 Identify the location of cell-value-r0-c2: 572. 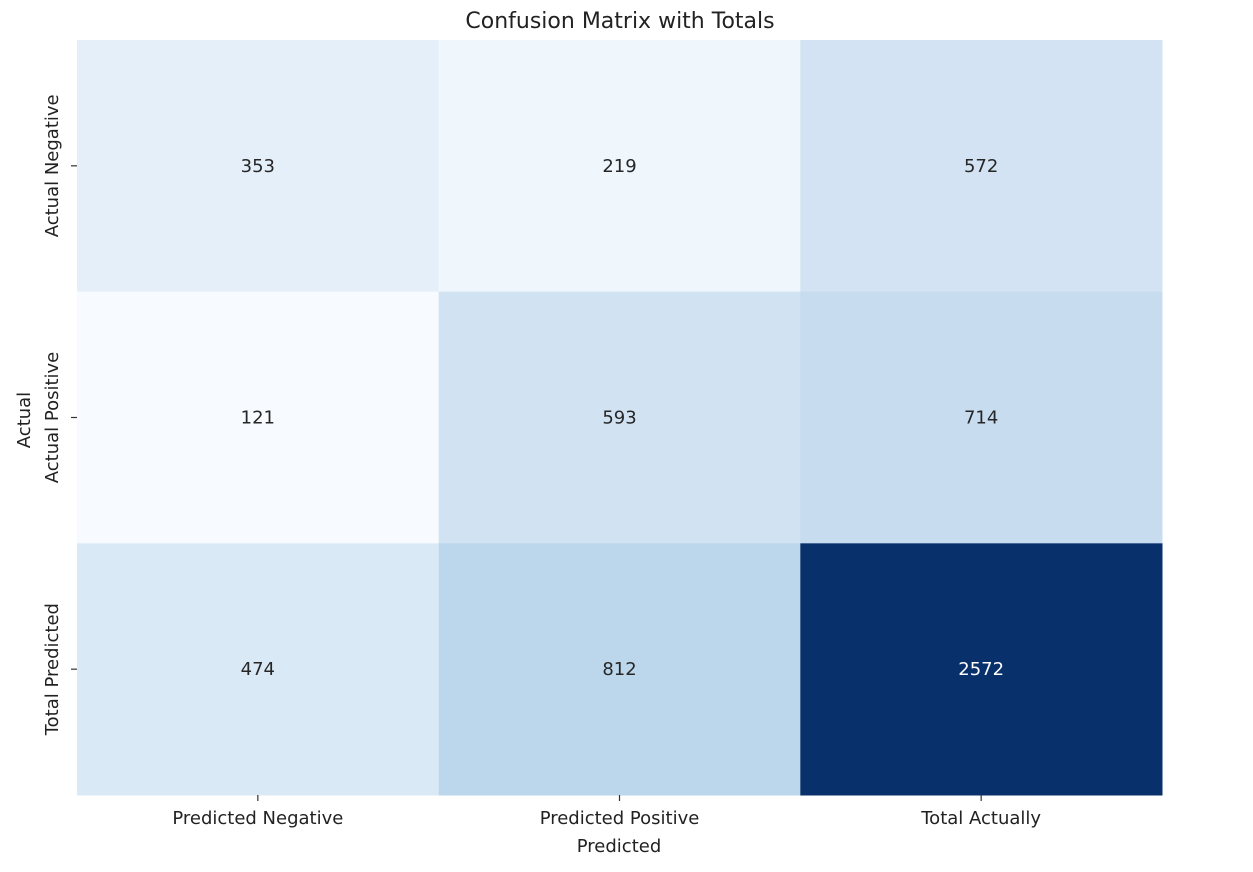
(981, 166).